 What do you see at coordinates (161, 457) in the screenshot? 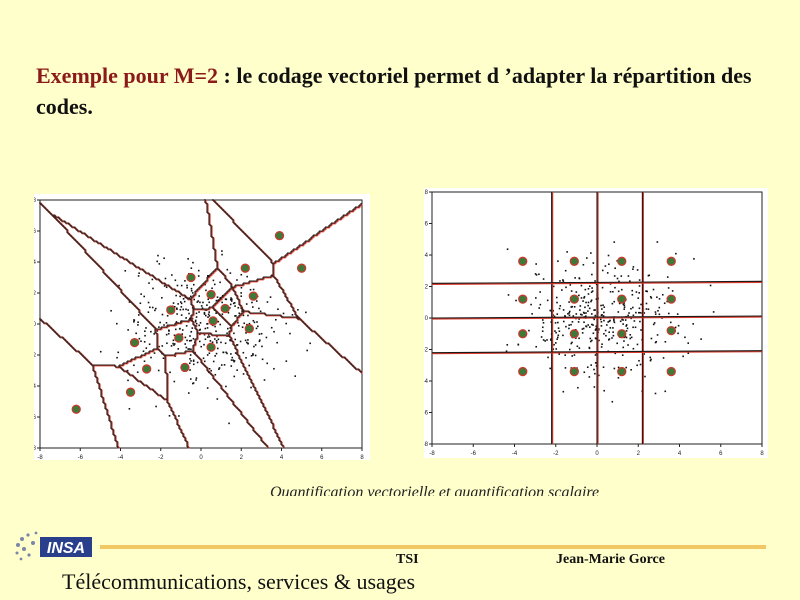
I see `x-tick-label: -2` at bounding box center [161, 457].